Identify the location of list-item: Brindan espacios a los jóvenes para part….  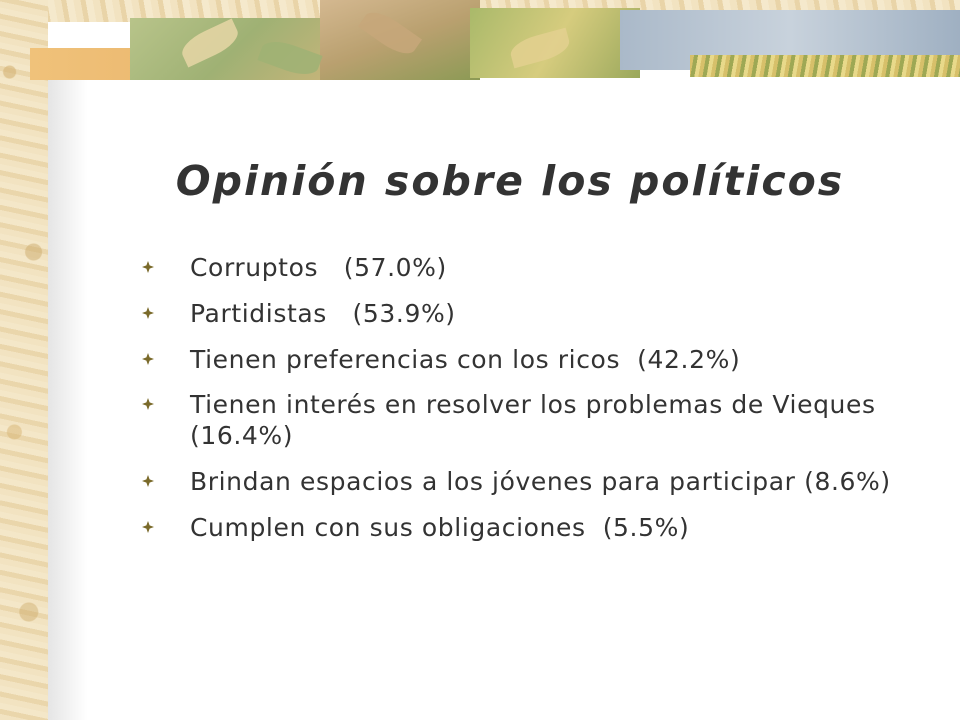
(530, 481).